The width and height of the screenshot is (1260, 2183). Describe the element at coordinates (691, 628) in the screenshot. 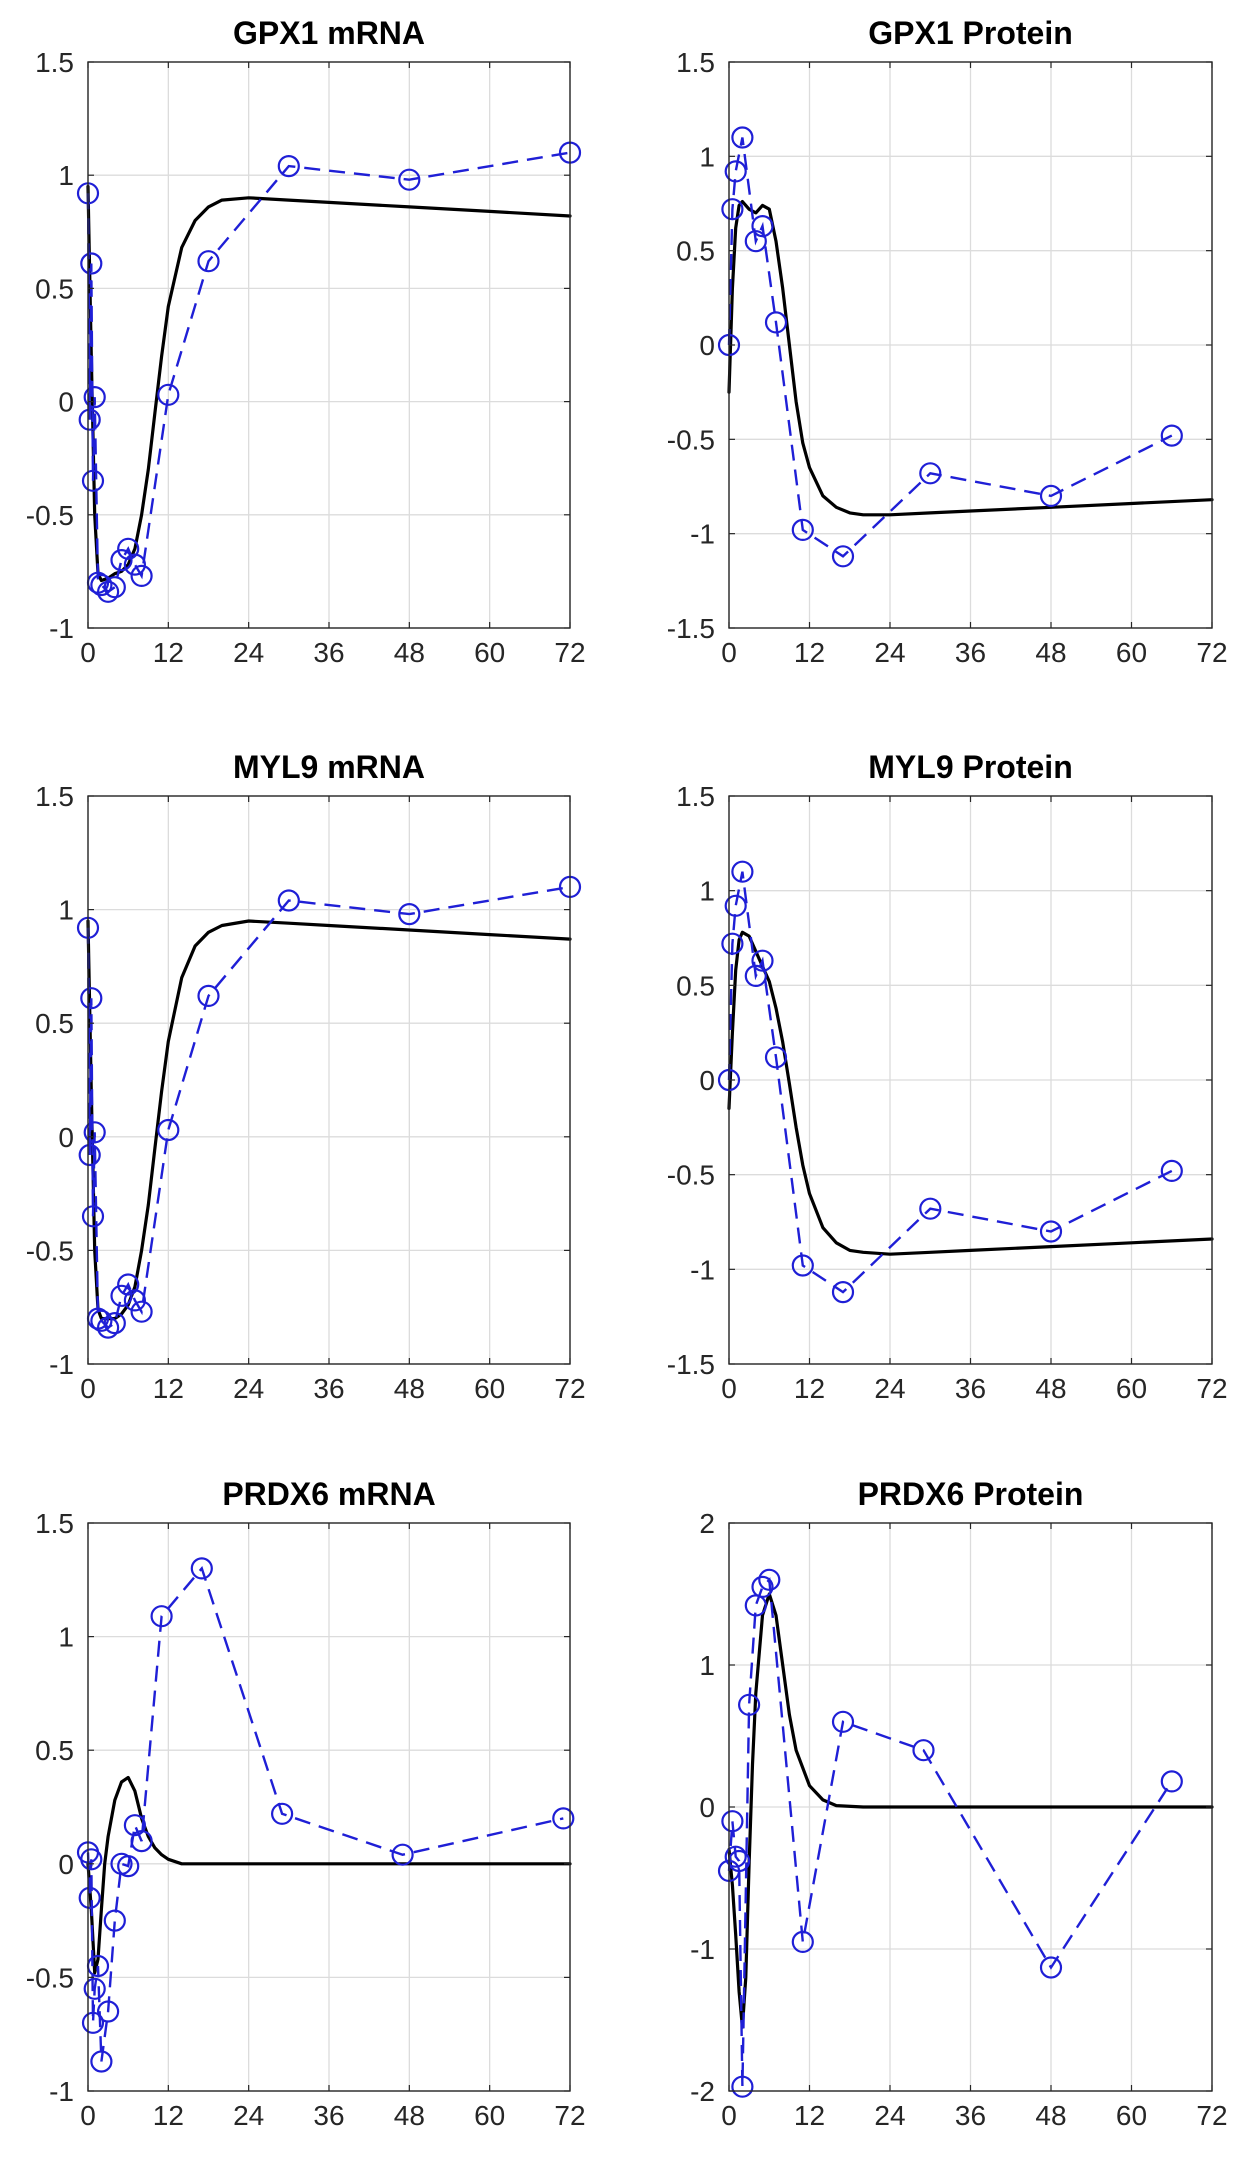

I see `y-tick-label: -1.5` at that location.